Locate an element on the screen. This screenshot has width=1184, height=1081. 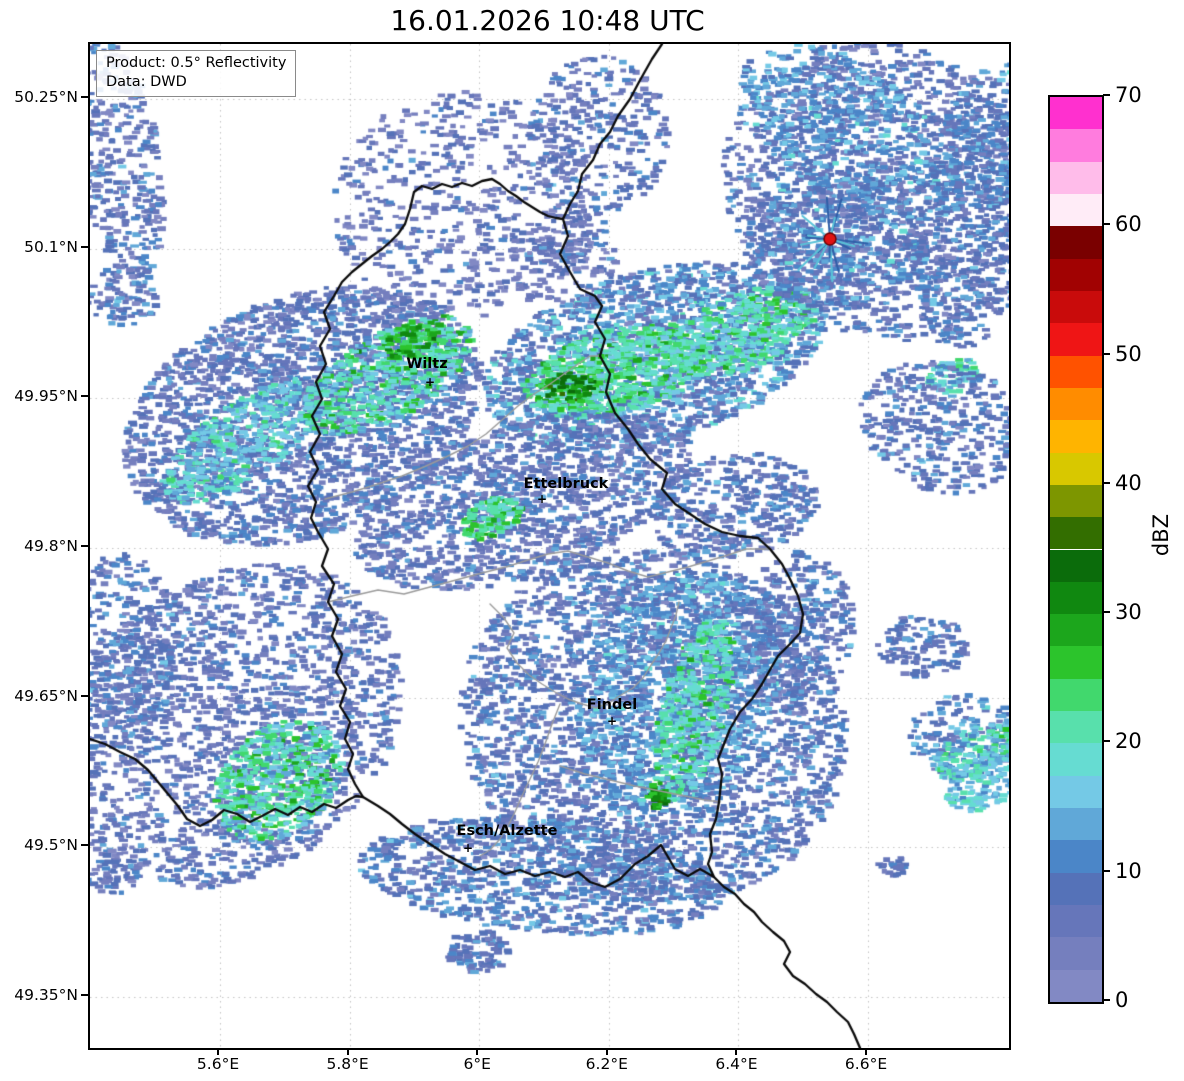
colorbar-tick-label: 50 is located at coordinates (1128, 353).